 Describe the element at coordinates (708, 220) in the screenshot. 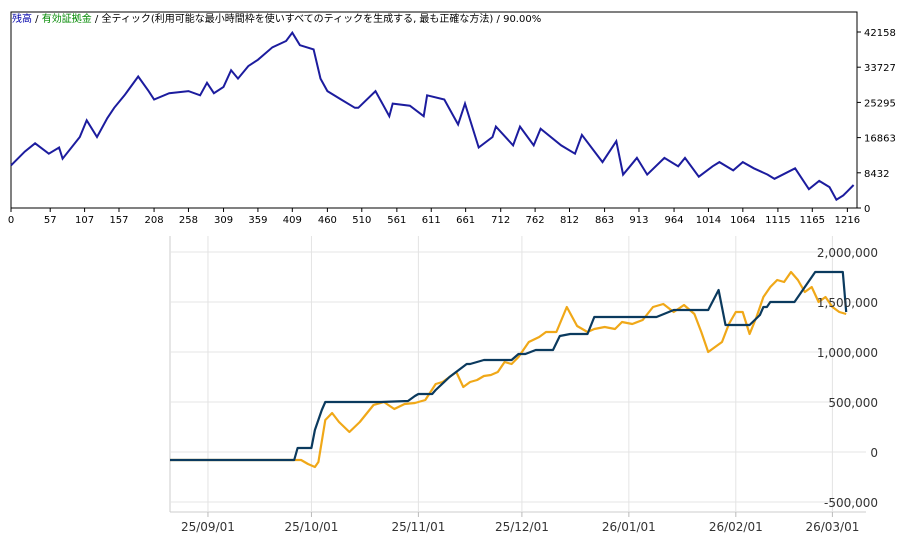

I see `top-x-tick-label: 1014` at that location.